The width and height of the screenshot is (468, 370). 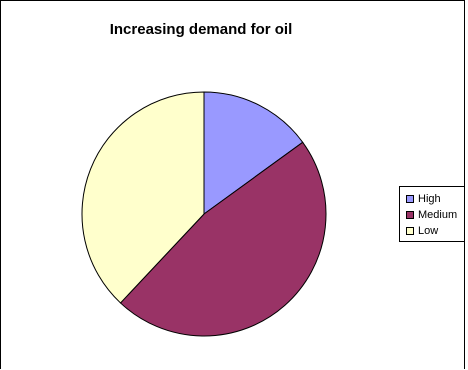 I want to click on legend-label-medium: Medium, so click(x=438, y=215).